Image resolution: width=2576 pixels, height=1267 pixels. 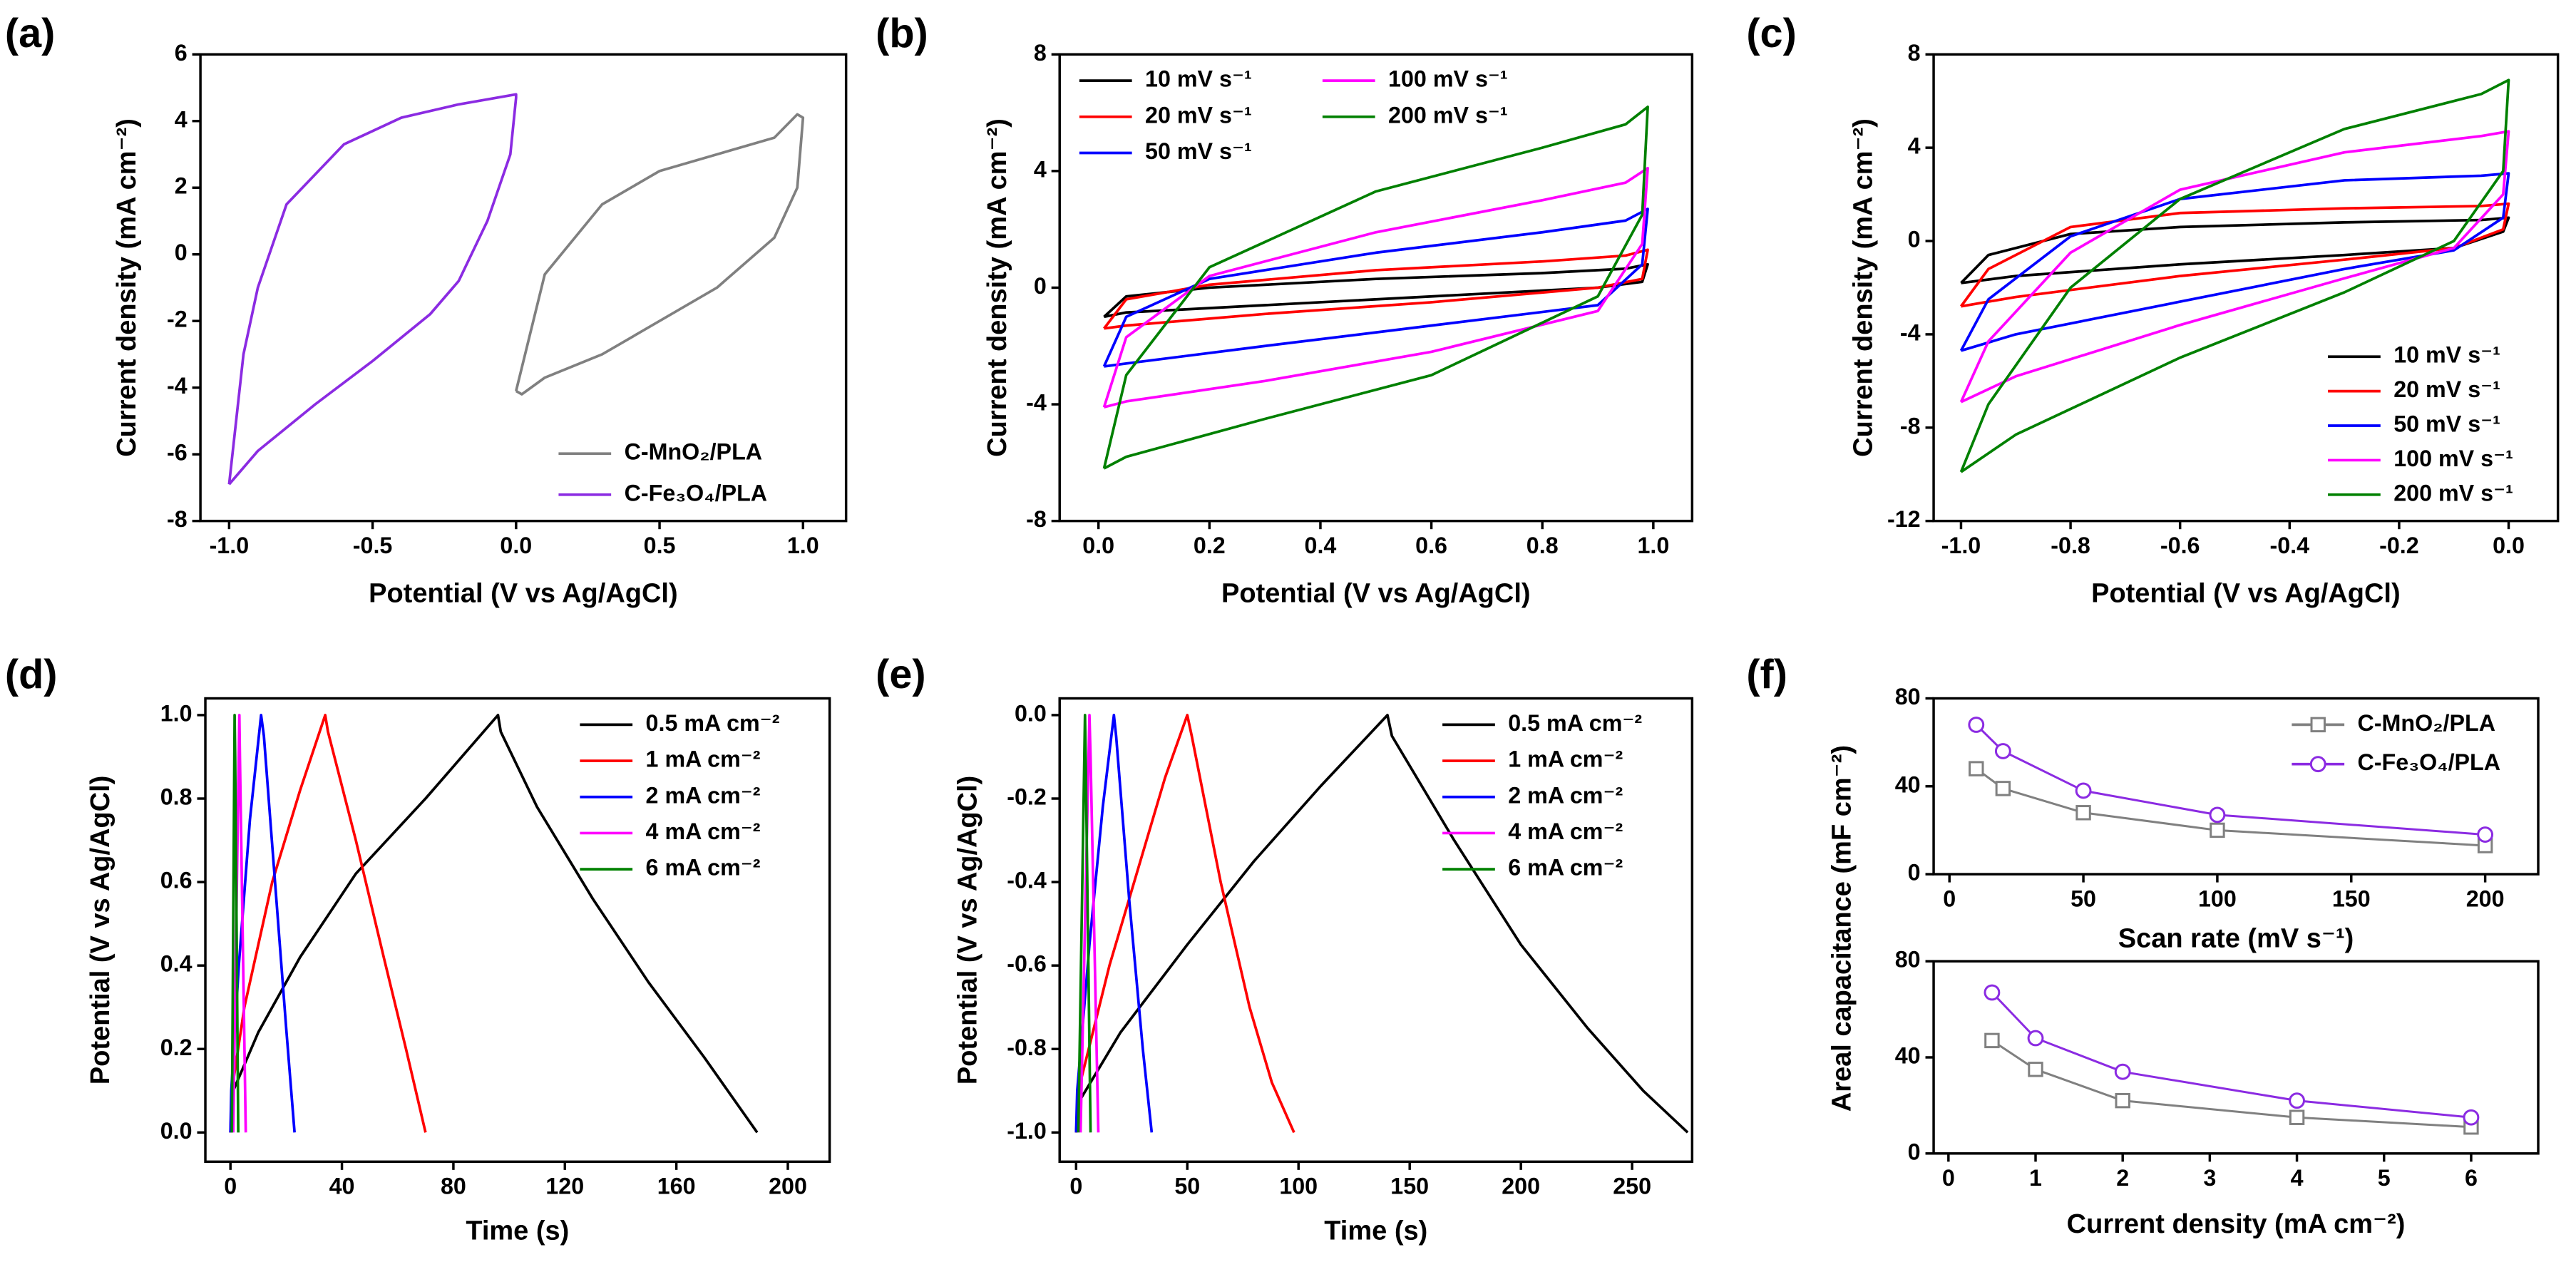 I want to click on y-tick-label: -1.0, so click(x=1027, y=1131).